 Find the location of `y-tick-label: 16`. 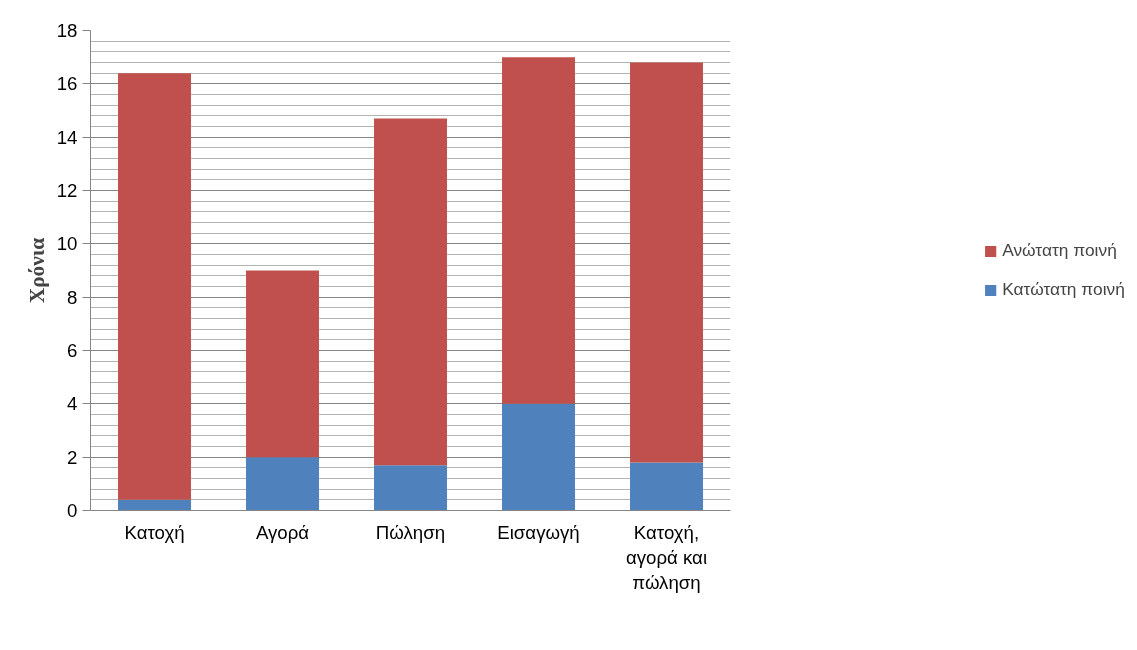

y-tick-label: 16 is located at coordinates (67, 84).